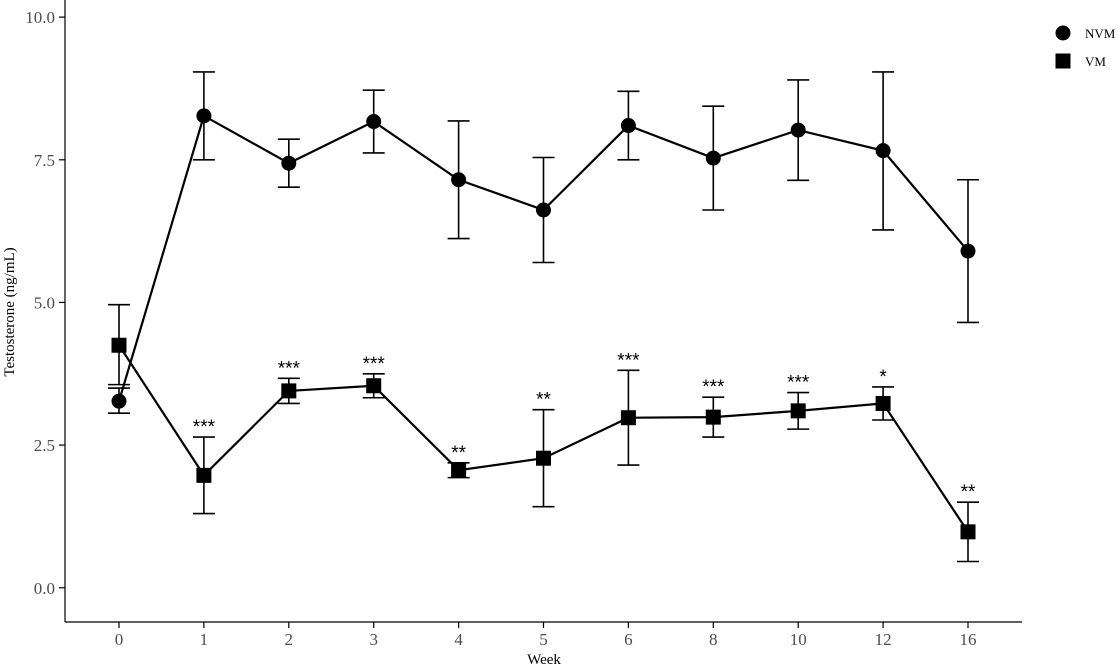 The width and height of the screenshot is (1119, 666). I want to click on x-tick-label: 5, so click(543, 639).